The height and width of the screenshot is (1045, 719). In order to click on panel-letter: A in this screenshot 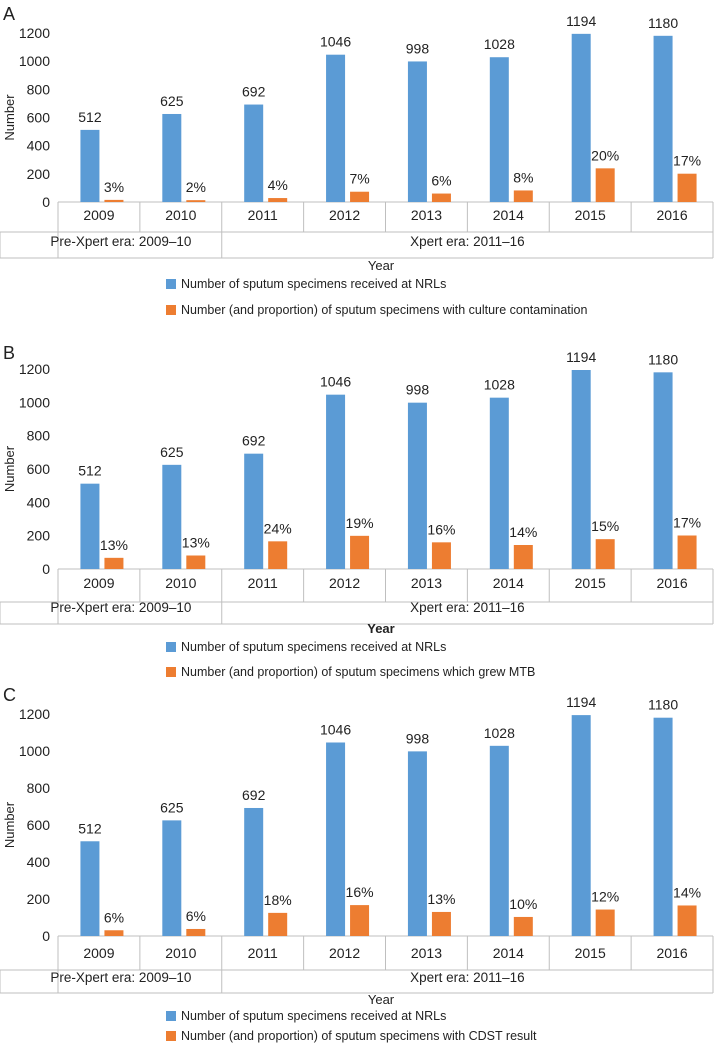, I will do `click(9, 14)`.